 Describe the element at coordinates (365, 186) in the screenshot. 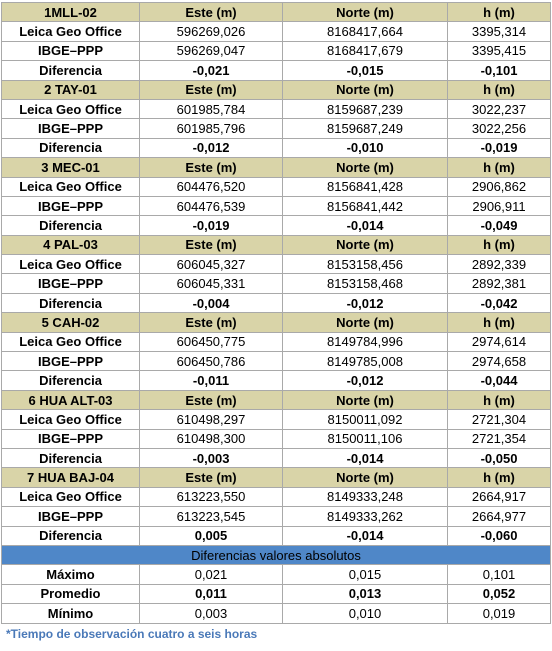

I see `value-cell: 8156841,428` at that location.